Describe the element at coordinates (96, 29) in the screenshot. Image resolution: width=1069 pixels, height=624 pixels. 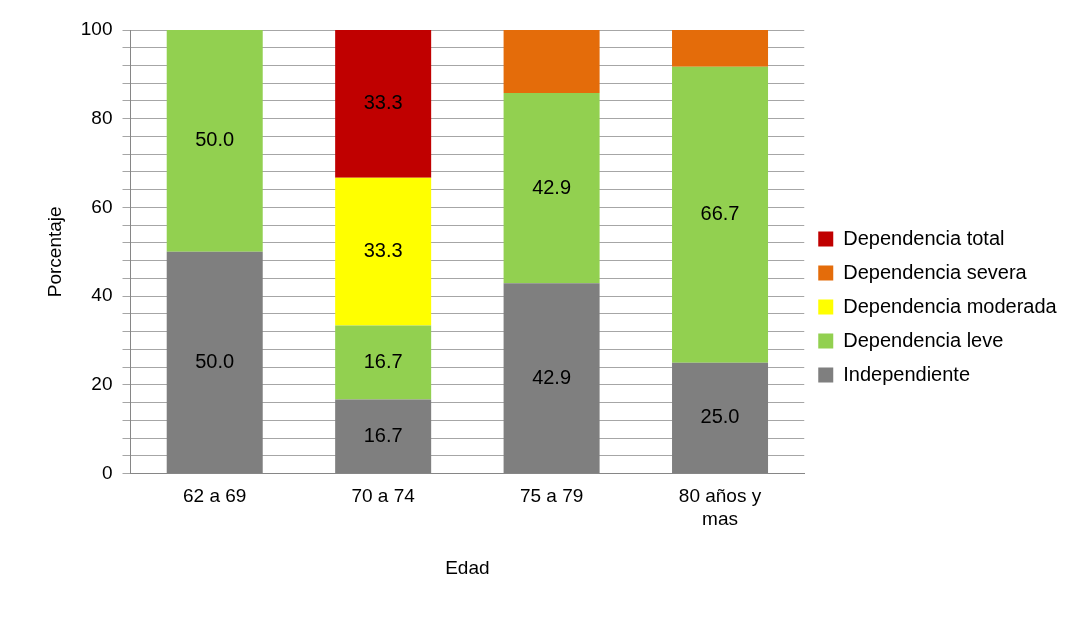
I see `y-tick-label: 100` at that location.